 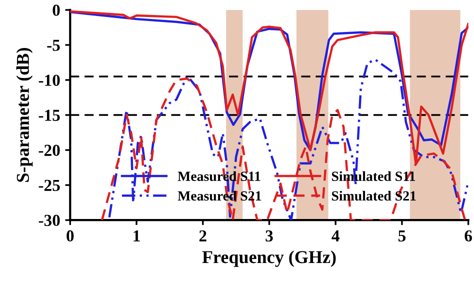 What do you see at coordinates (269, 236) in the screenshot?
I see `x-tick-label: 3` at bounding box center [269, 236].